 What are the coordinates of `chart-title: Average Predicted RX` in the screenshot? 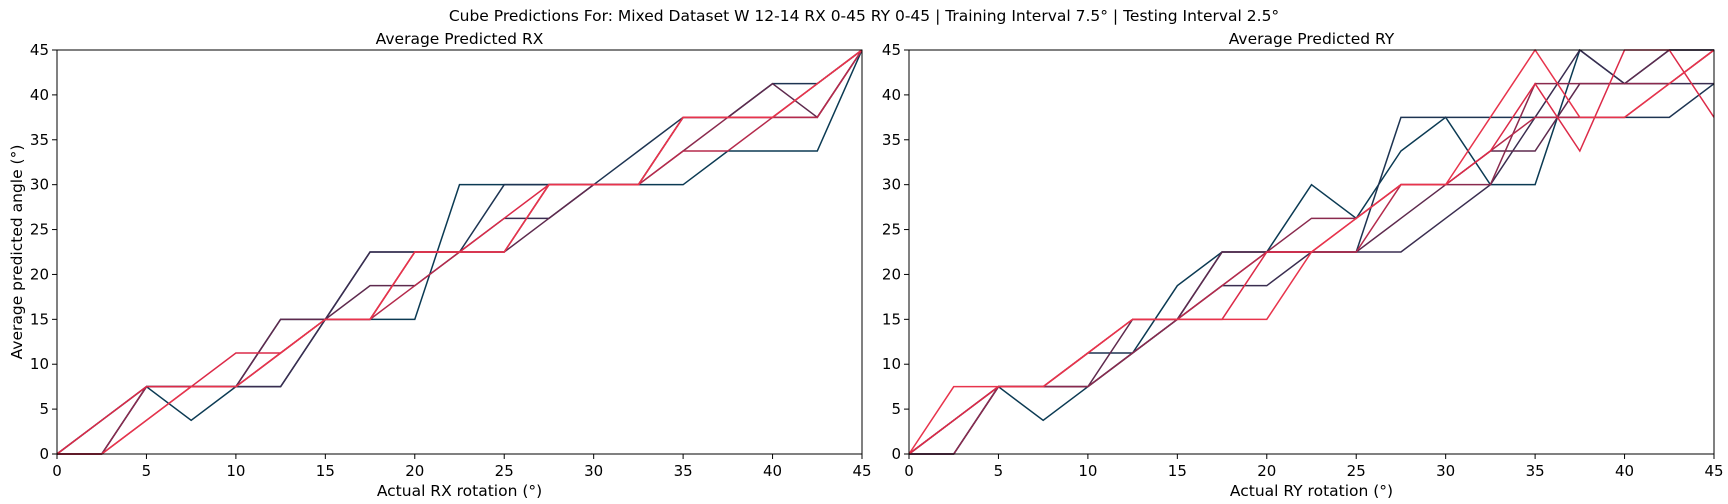 It's located at (460, 39).